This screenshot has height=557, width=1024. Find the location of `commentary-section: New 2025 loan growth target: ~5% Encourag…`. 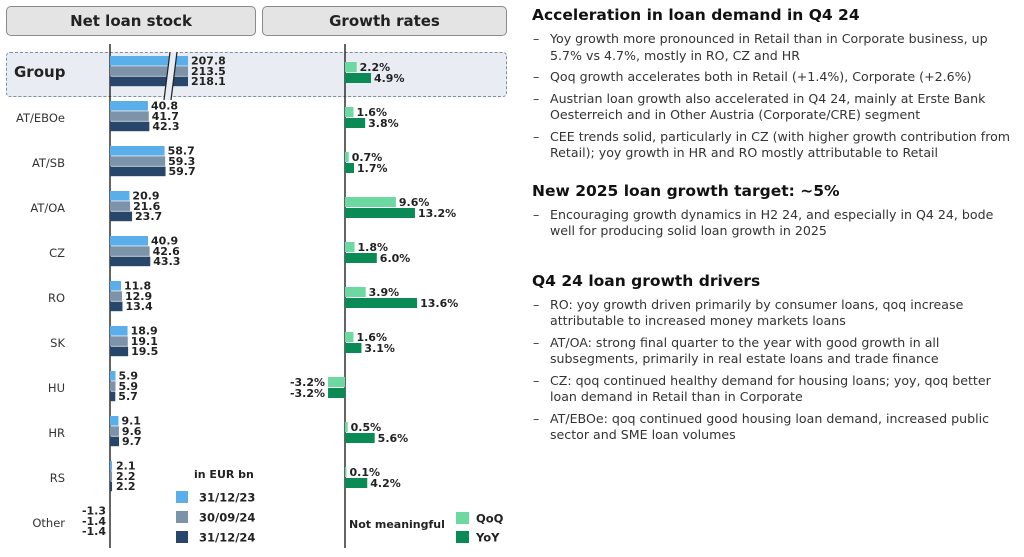

commentary-section: New 2025 loan growth target: ~5% Encourag… is located at coordinates (775, 211).